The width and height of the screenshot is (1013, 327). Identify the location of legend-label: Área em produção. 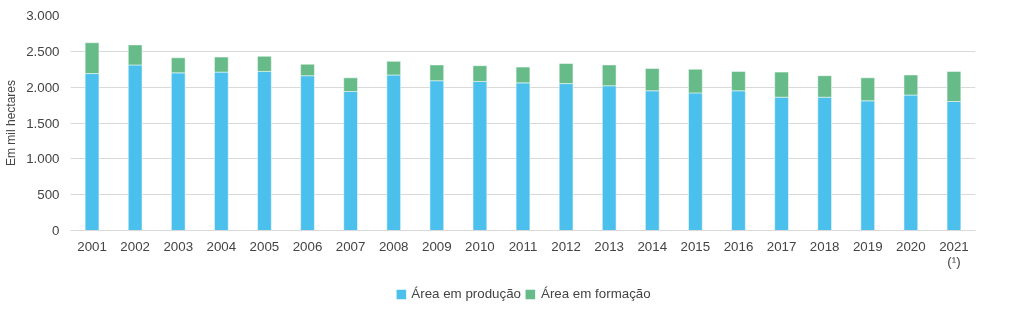
(466, 293).